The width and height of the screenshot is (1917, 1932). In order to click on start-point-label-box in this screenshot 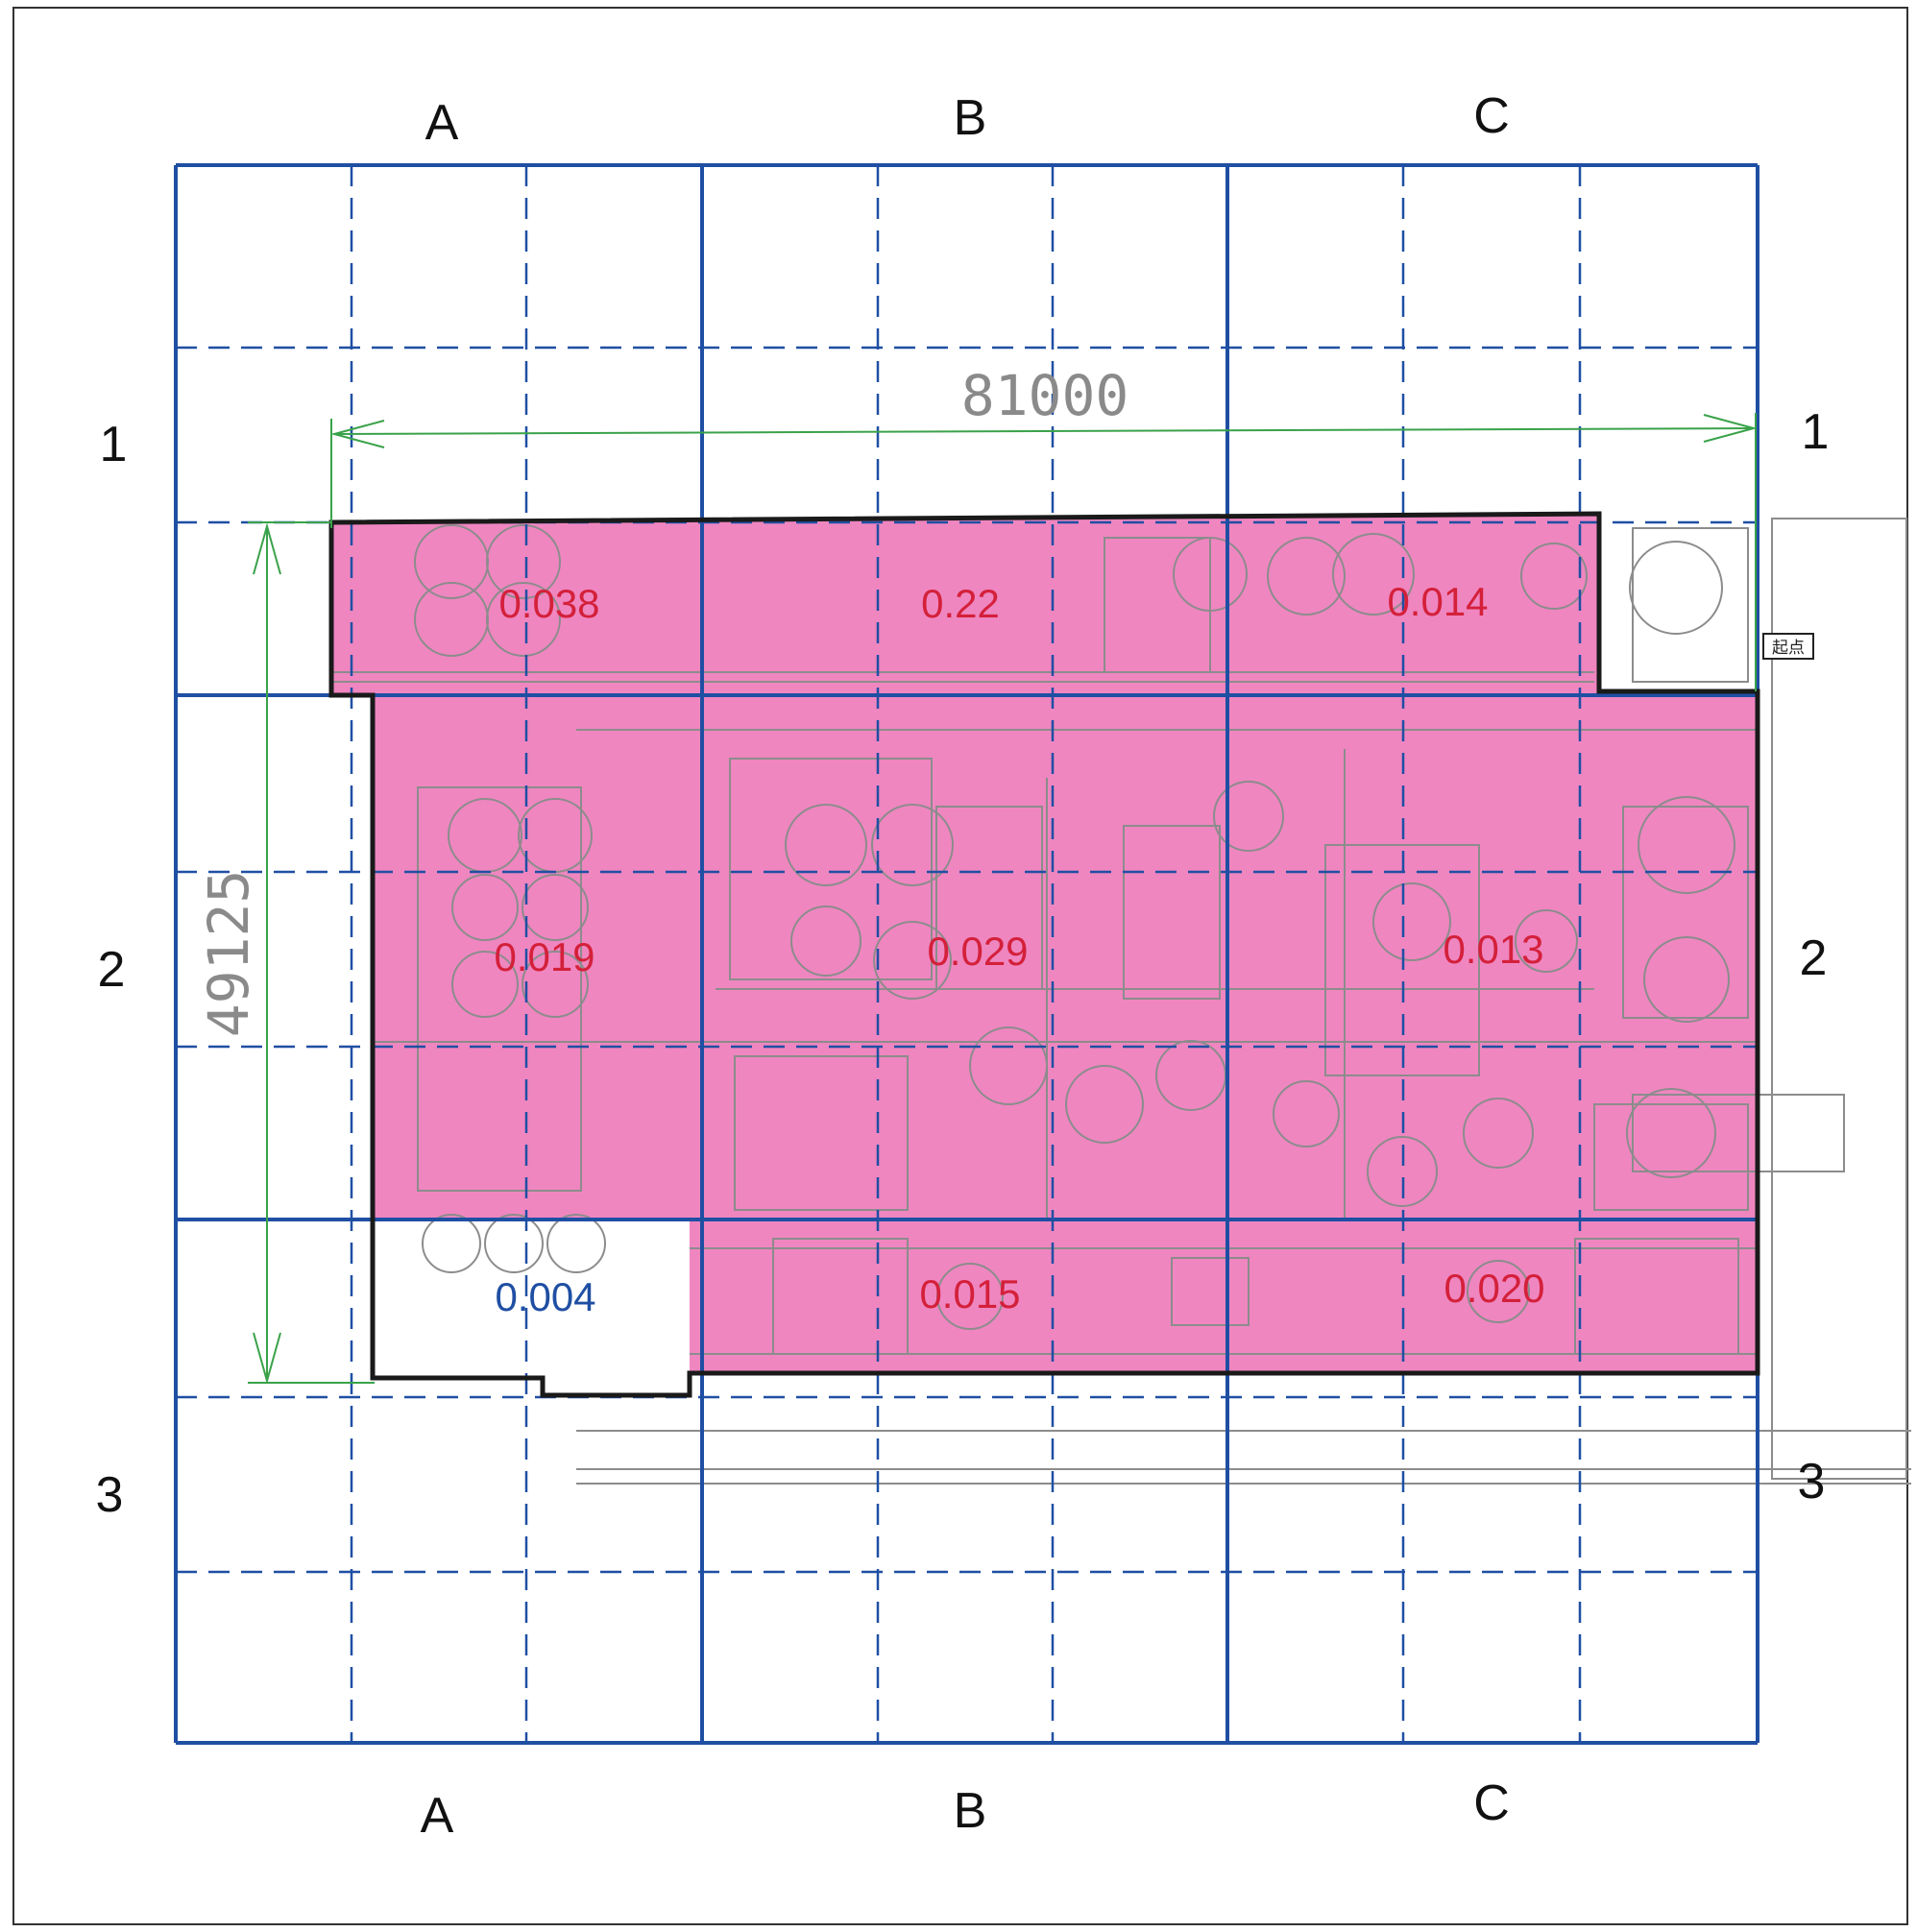, I will do `click(1788, 646)`.